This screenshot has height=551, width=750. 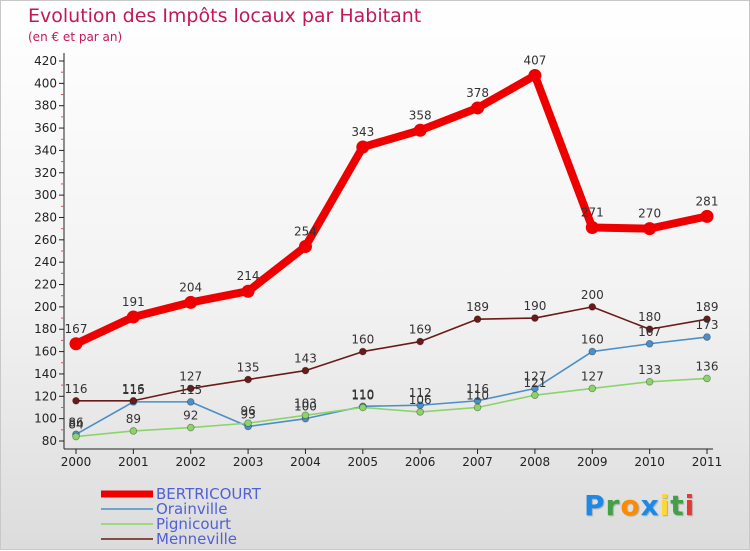 What do you see at coordinates (305, 232) in the screenshot?
I see `data-label: 254` at bounding box center [305, 232].